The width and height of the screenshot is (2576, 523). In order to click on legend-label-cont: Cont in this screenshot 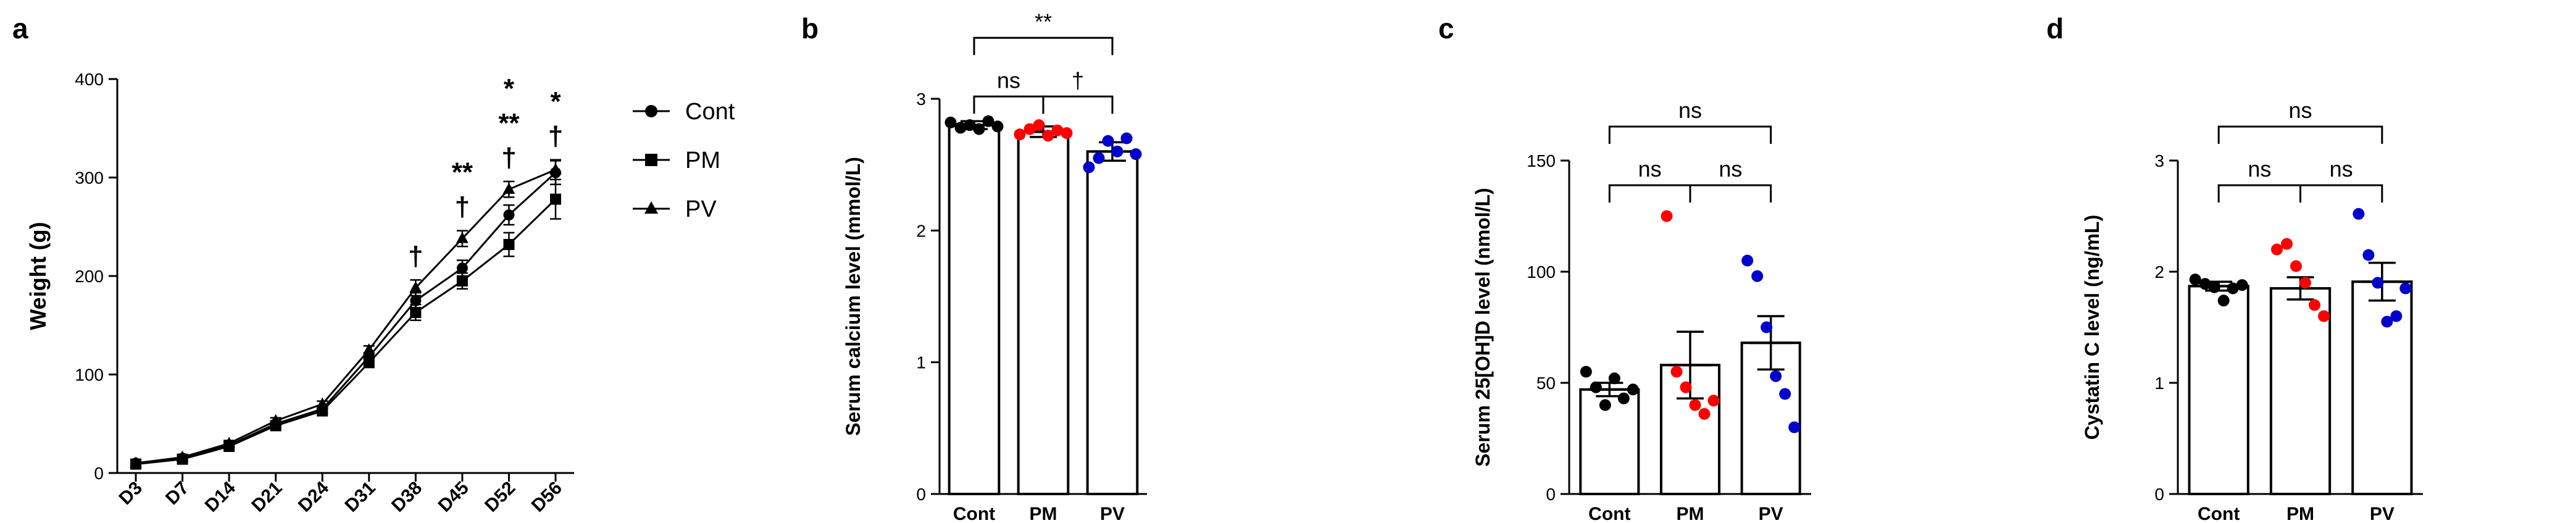, I will do `click(710, 112)`.